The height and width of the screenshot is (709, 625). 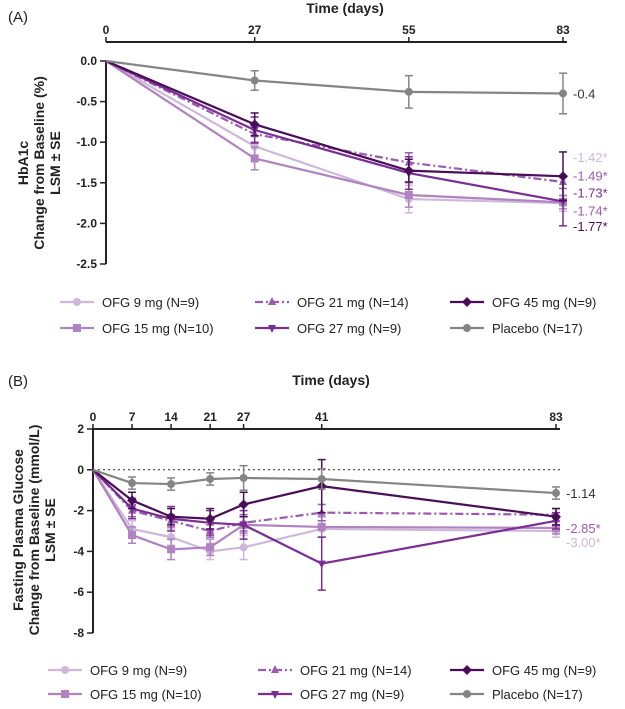 I want to click on panel-a-end-value-label: -1.77*, so click(x=590, y=226).